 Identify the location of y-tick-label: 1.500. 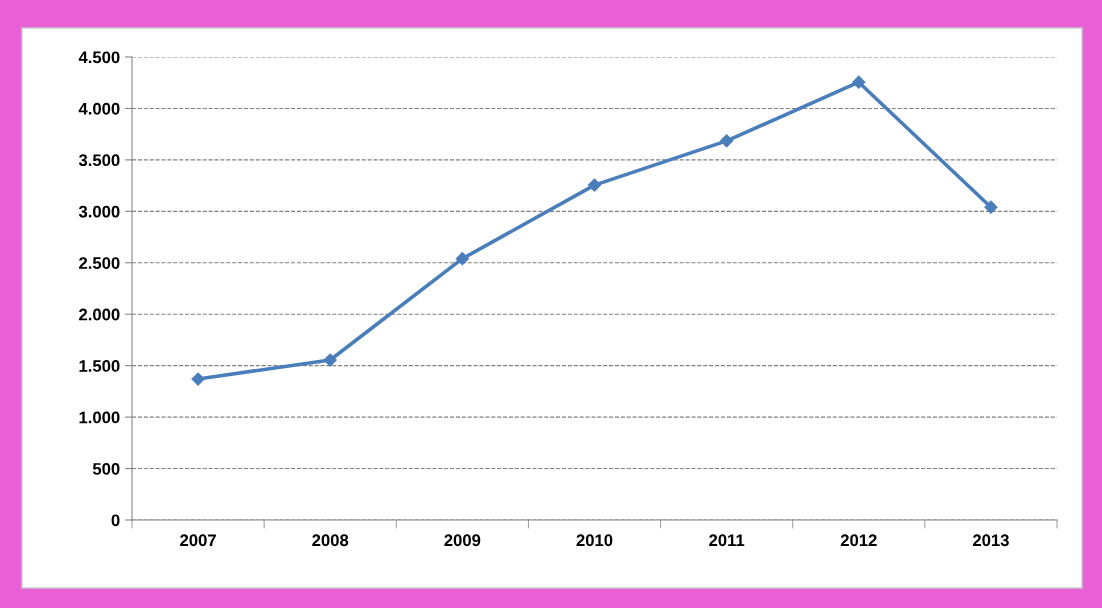
(99, 366).